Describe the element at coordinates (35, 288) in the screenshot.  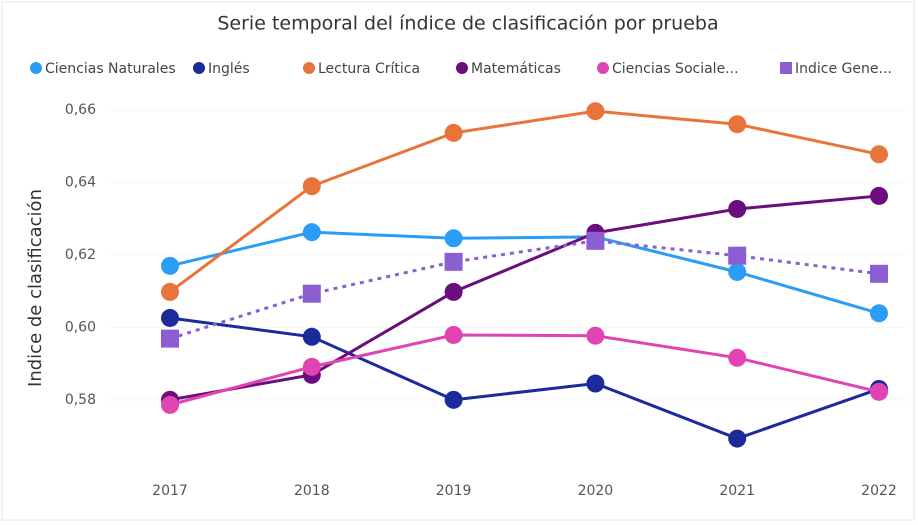
I see `y-axis-label: Indice de clasificación` at that location.